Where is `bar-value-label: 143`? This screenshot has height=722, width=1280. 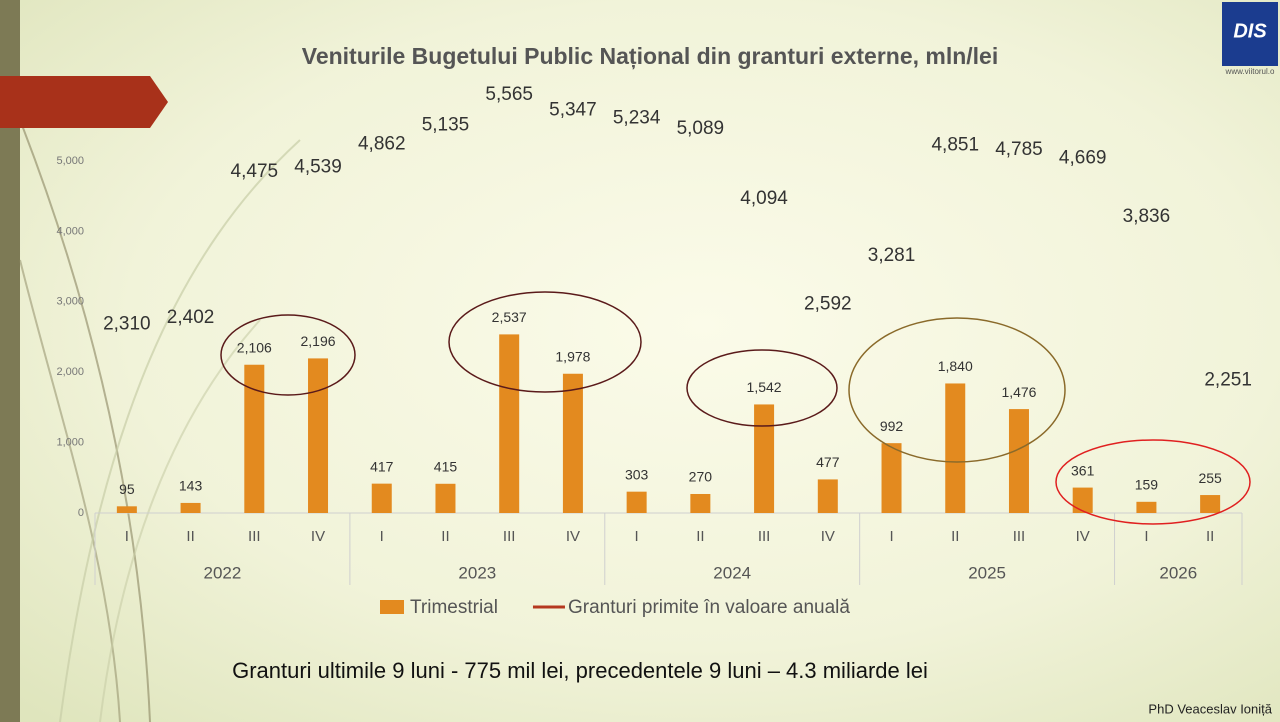
bar-value-label: 143 is located at coordinates (191, 486).